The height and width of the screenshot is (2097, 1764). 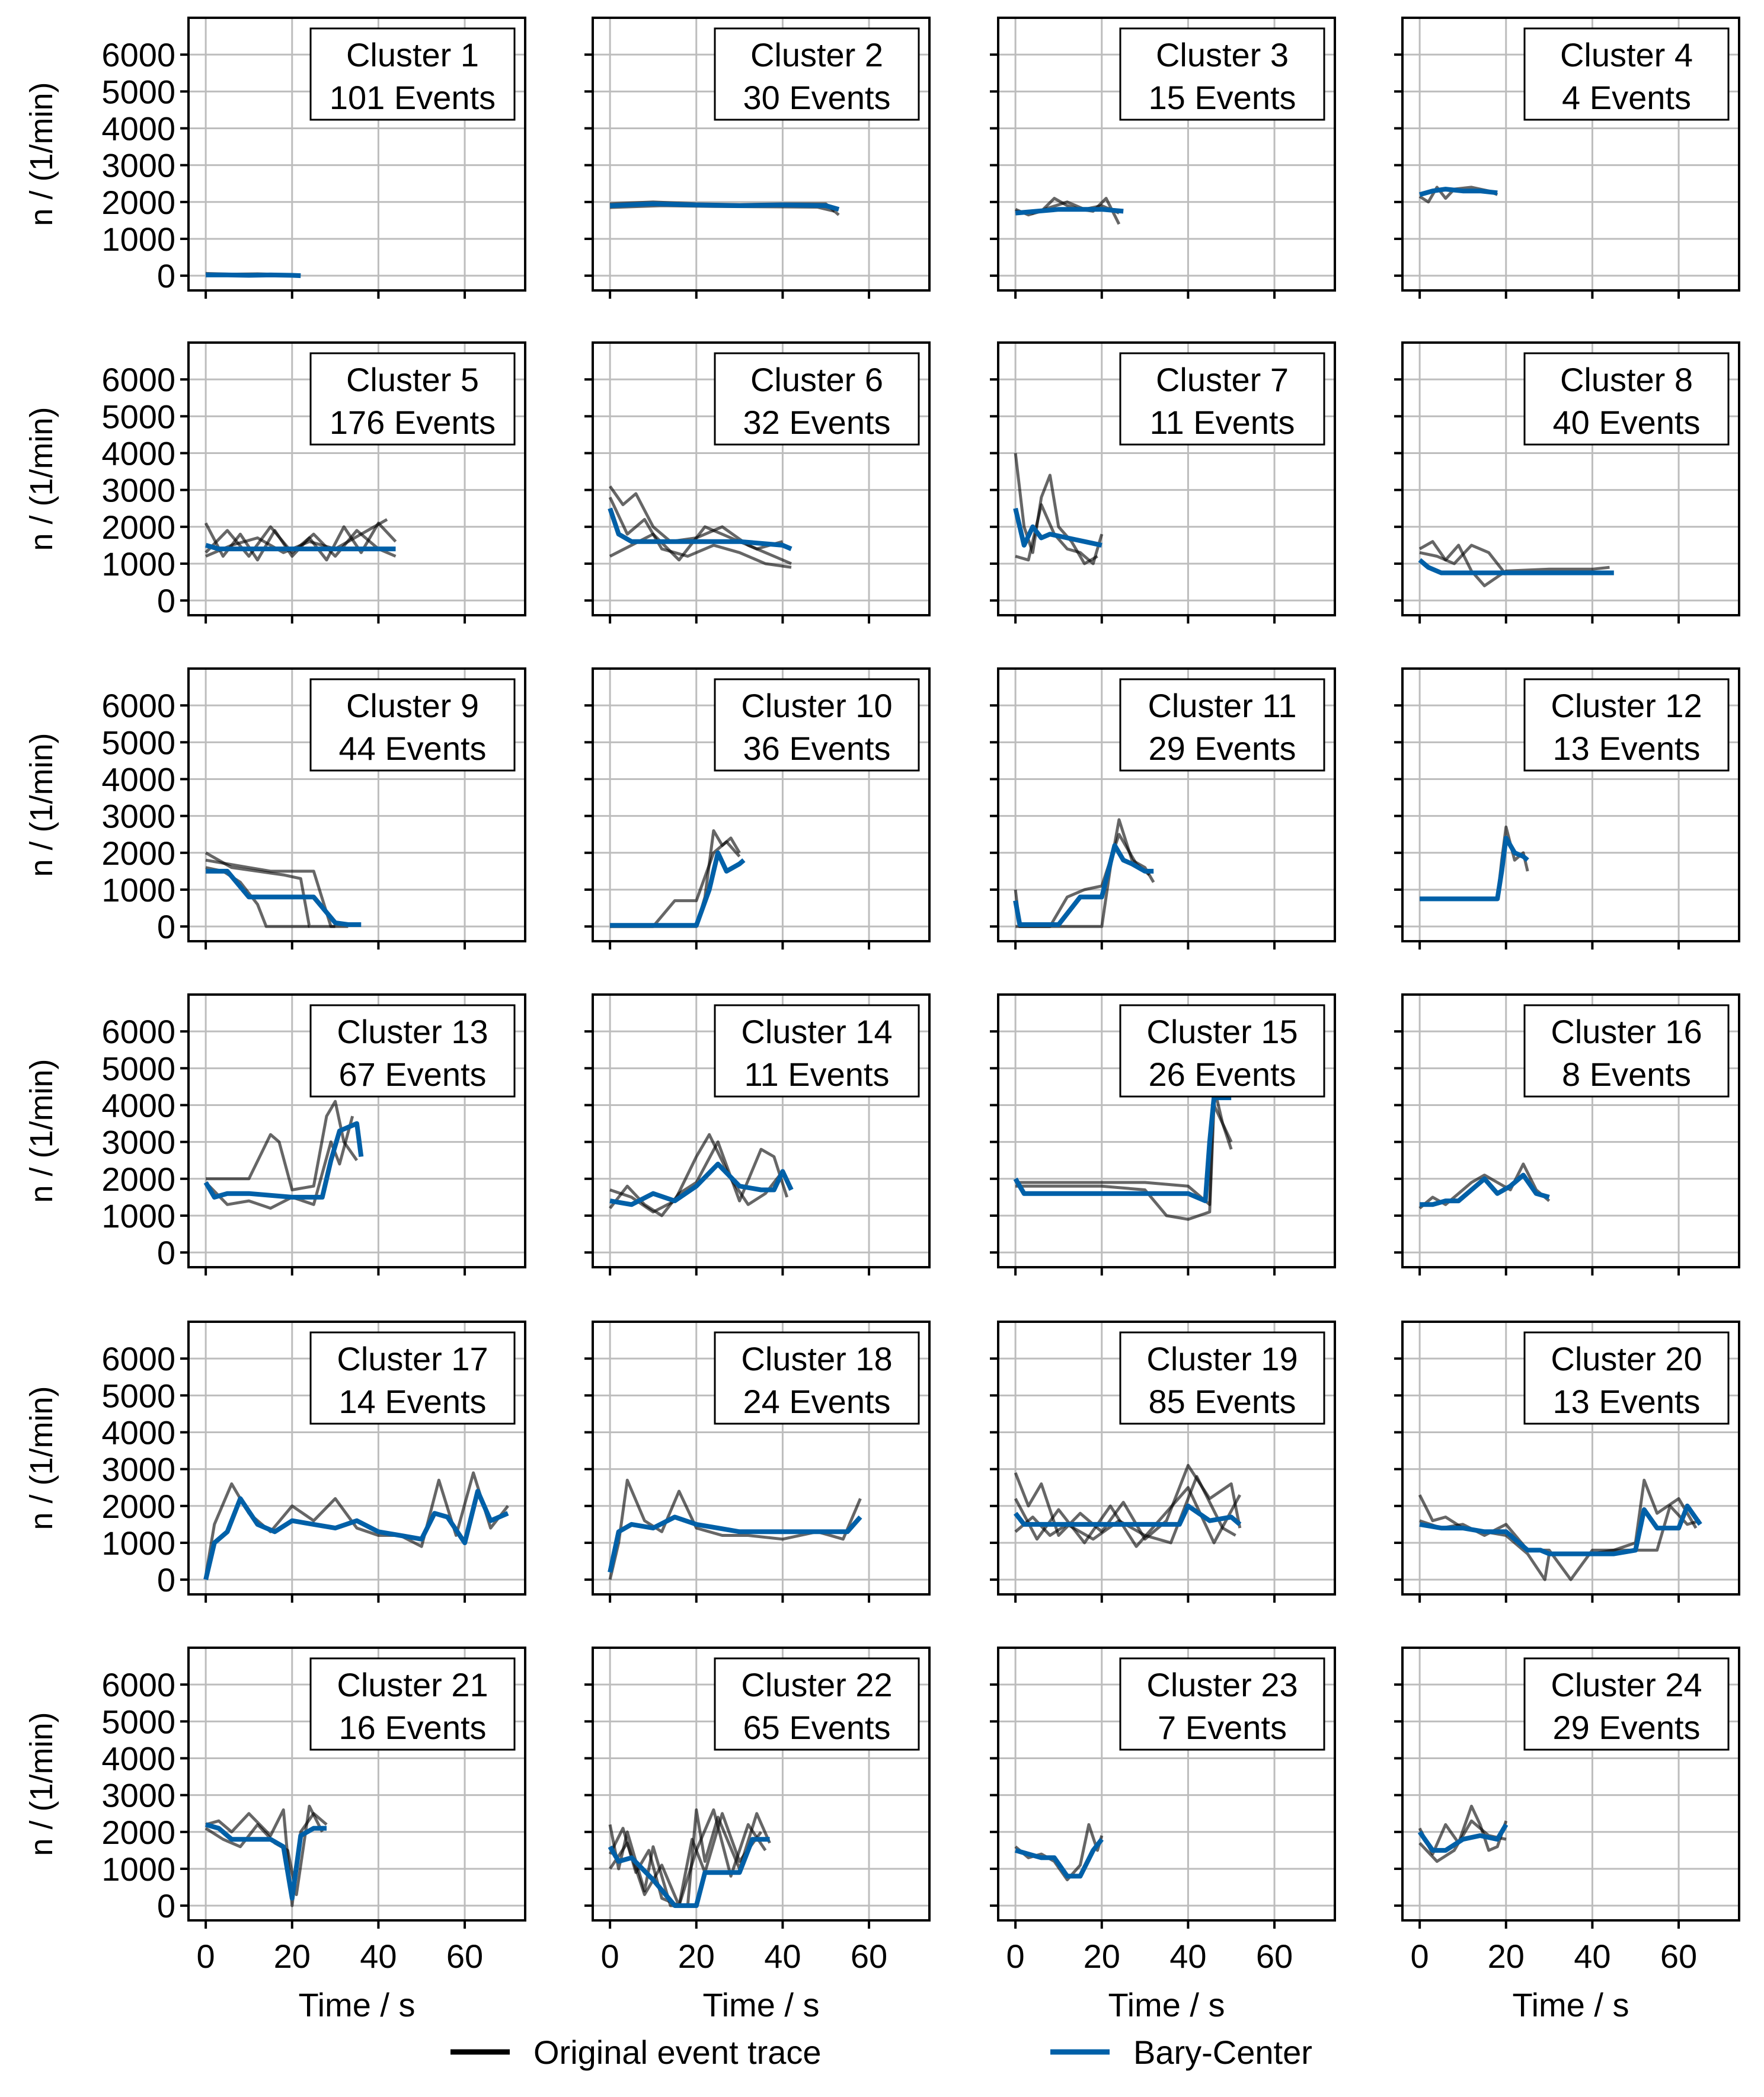 I want to click on cluster-title: Cluster 3, so click(x=1222, y=55).